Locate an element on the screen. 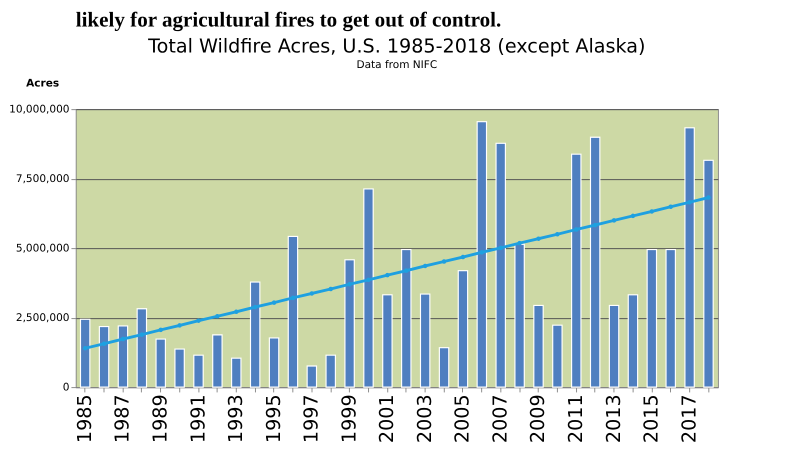 The width and height of the screenshot is (809, 472). x-tick-label: 1987 is located at coordinates (122, 419).